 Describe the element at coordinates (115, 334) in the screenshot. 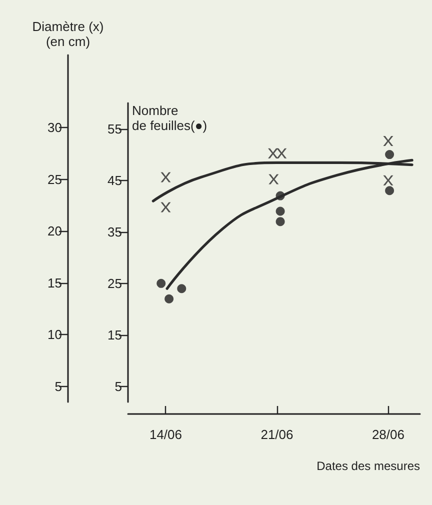

I see `y-tick-label: 15` at that location.